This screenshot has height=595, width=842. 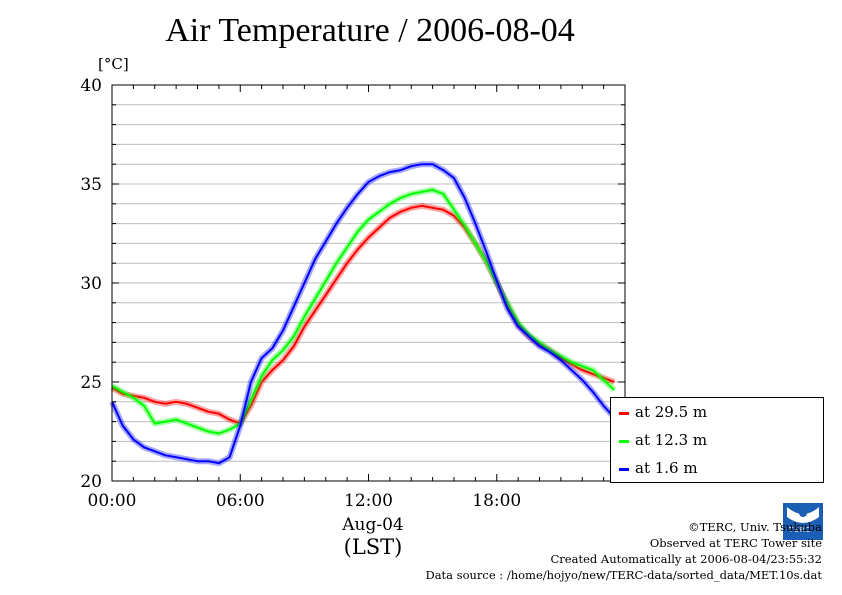 I want to click on x-tick-label: 12:00, so click(x=368, y=501).